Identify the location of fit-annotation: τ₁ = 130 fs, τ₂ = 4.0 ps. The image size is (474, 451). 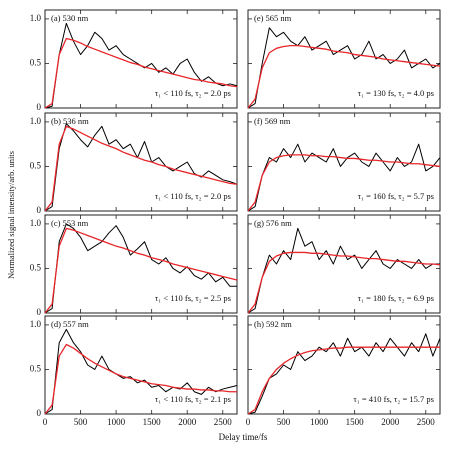
(396, 93).